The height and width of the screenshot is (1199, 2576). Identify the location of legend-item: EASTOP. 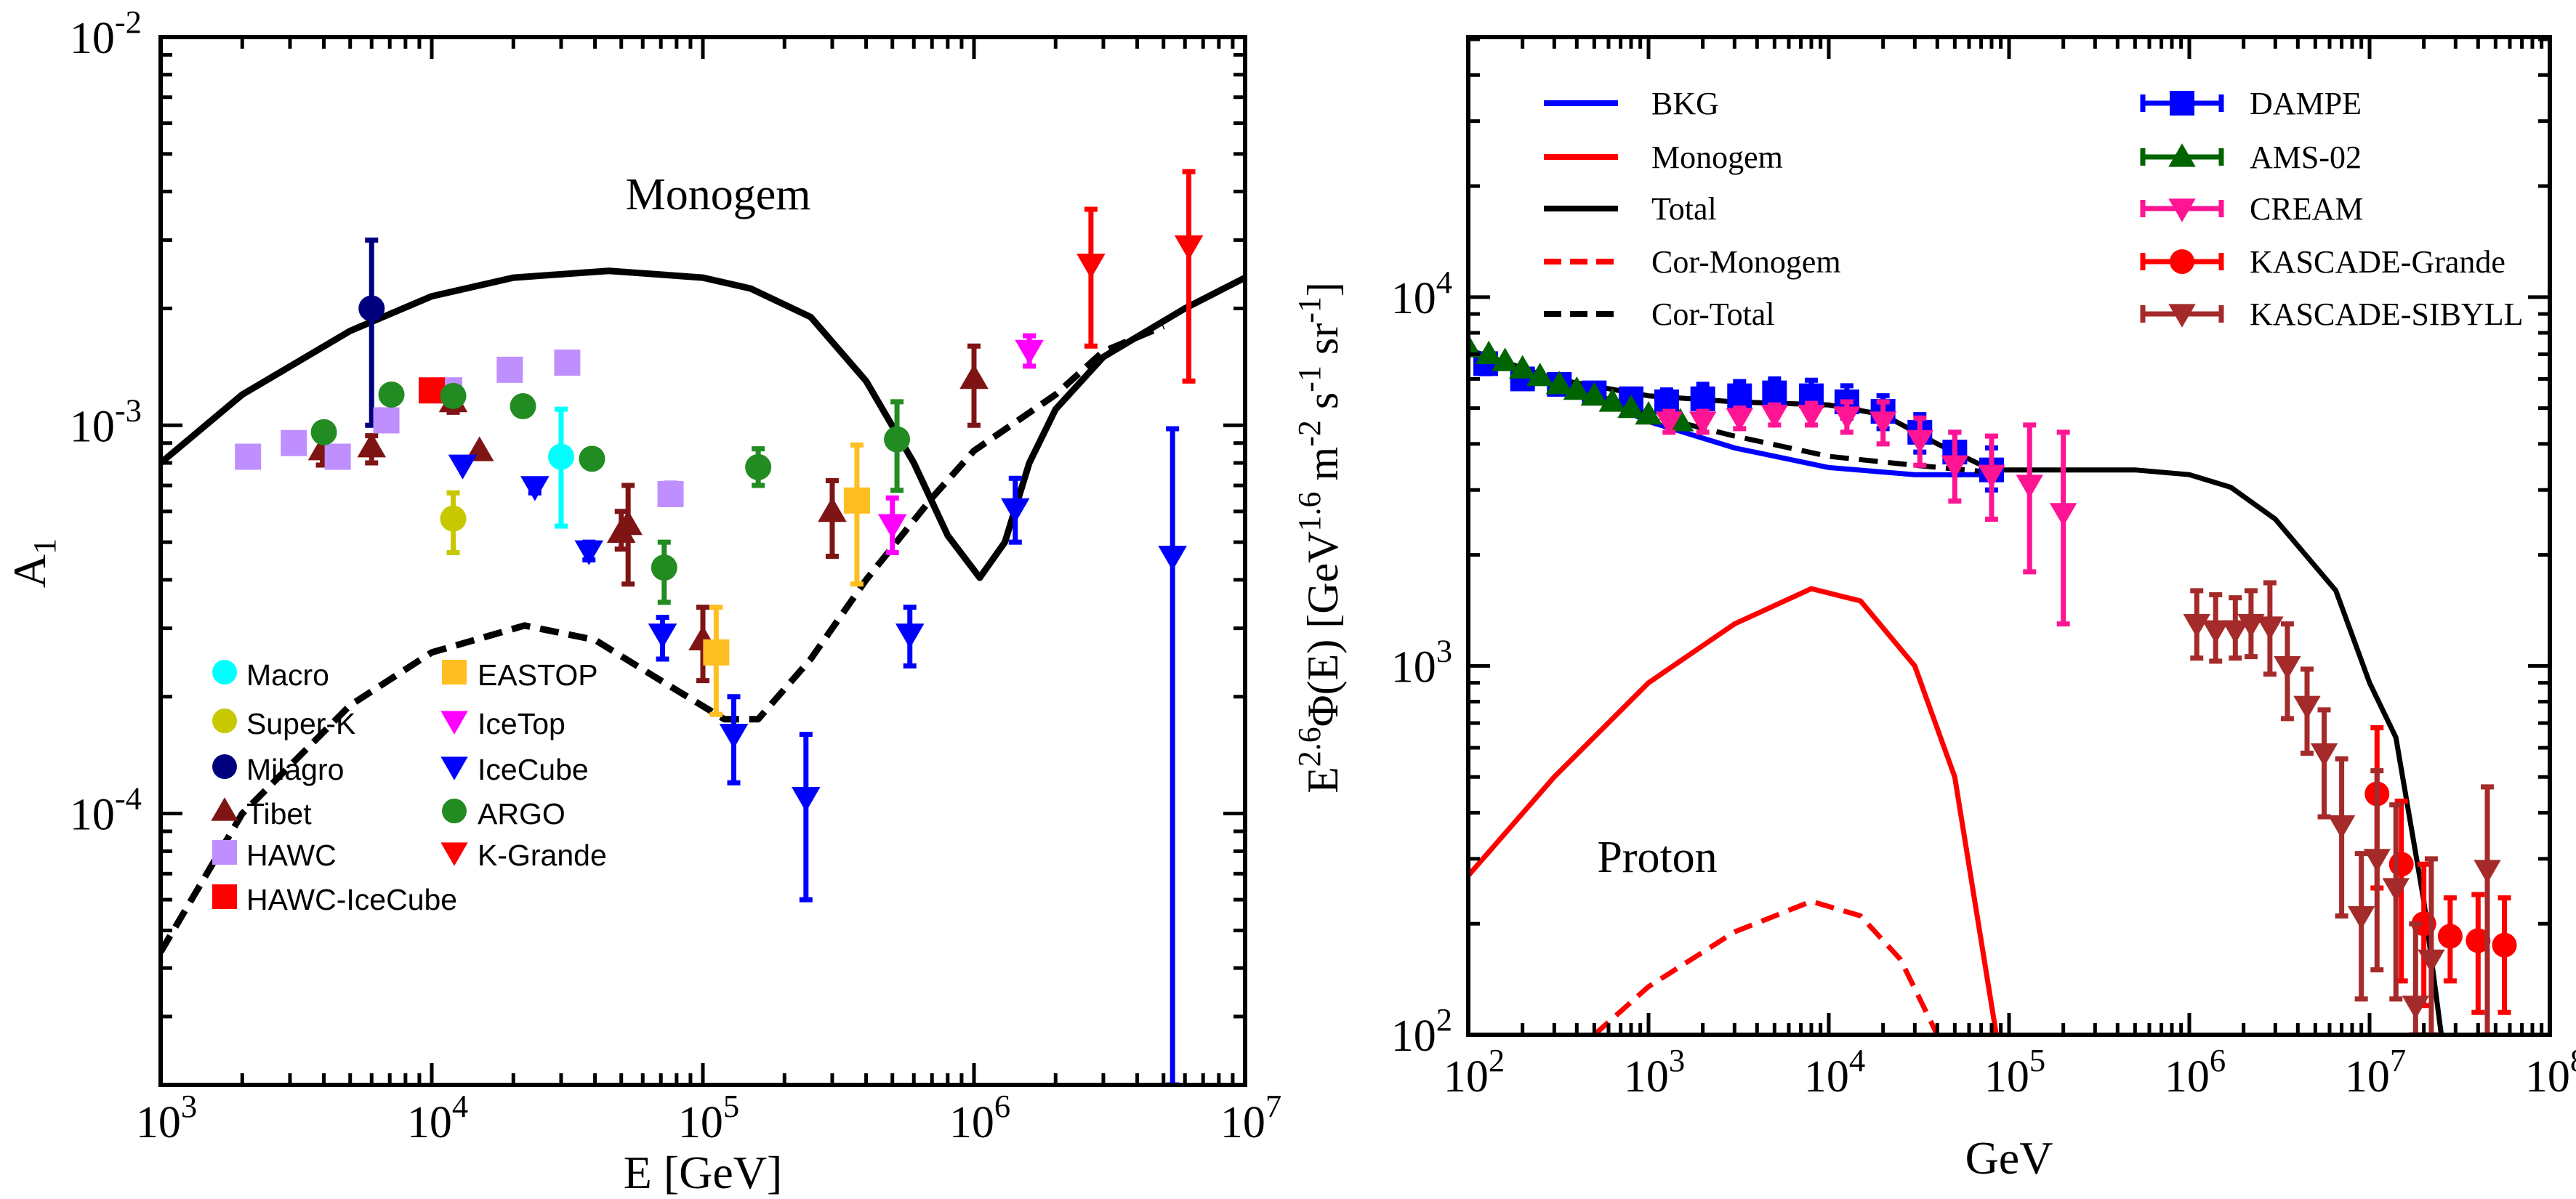
(520, 675).